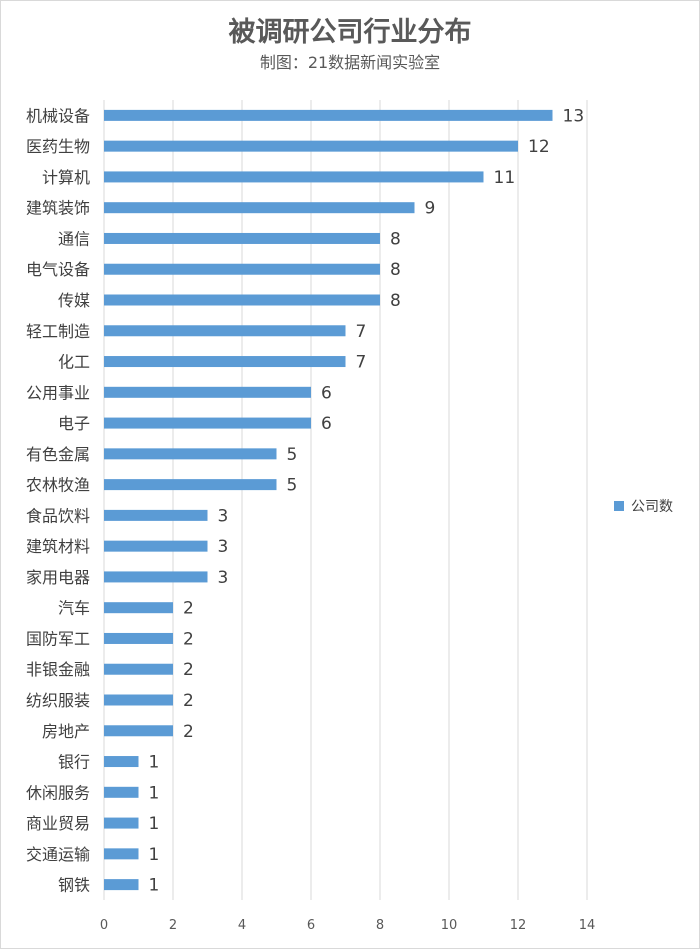 The height and width of the screenshot is (949, 700). I want to click on category-label: 有色金属, so click(58, 454).